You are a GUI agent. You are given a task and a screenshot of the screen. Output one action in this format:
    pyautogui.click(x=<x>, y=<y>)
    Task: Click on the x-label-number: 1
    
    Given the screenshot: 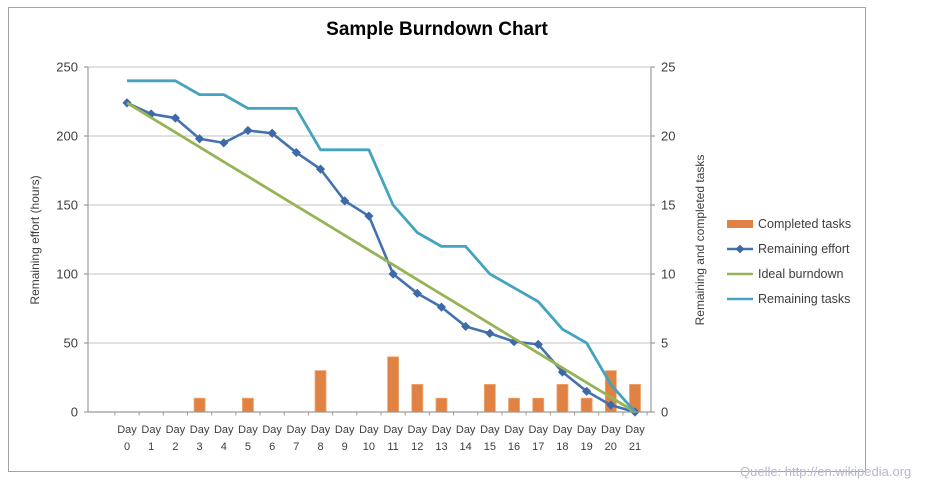 What is the action you would take?
    pyautogui.click(x=151, y=447)
    